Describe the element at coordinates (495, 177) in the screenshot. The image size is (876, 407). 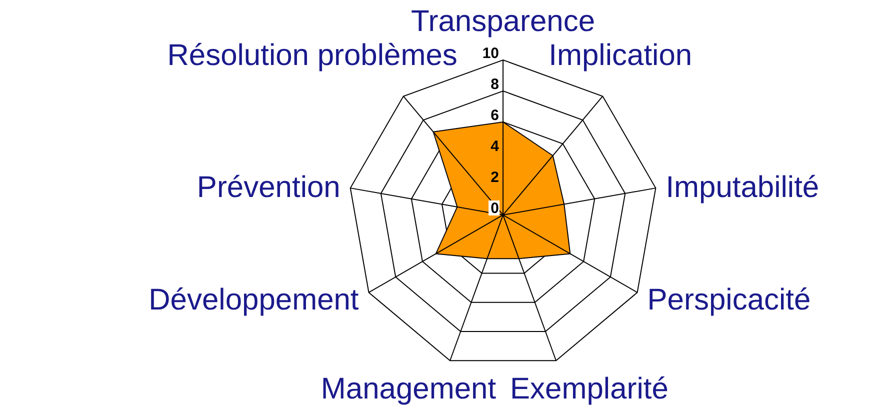
I see `y-tick-label: 2` at that location.